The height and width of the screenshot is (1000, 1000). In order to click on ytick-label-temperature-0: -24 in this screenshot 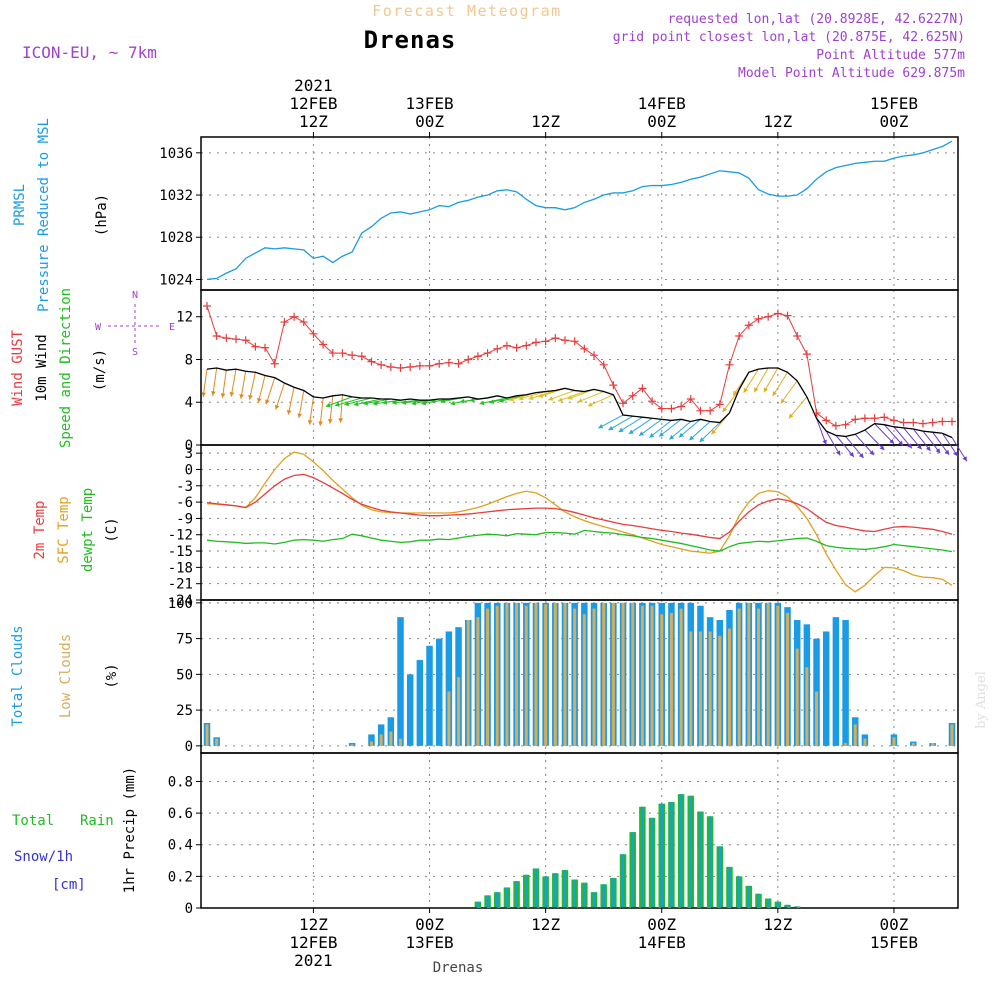, I will do `click(180, 601)`.